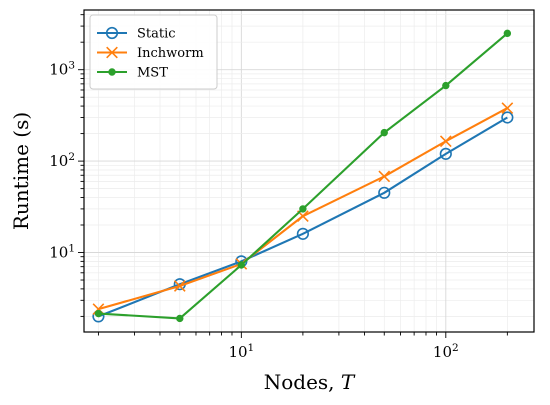 The image size is (550, 405). Describe the element at coordinates (62, 252) in the screenshot. I see `y-tick-label: 101` at that location.